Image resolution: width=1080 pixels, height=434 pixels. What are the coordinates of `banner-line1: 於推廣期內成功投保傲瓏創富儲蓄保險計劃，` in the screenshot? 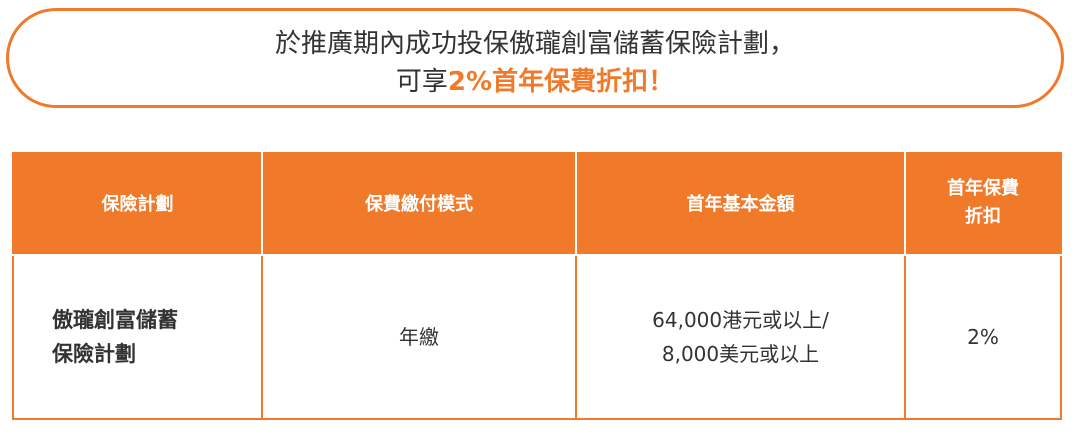 It's located at (534, 44).